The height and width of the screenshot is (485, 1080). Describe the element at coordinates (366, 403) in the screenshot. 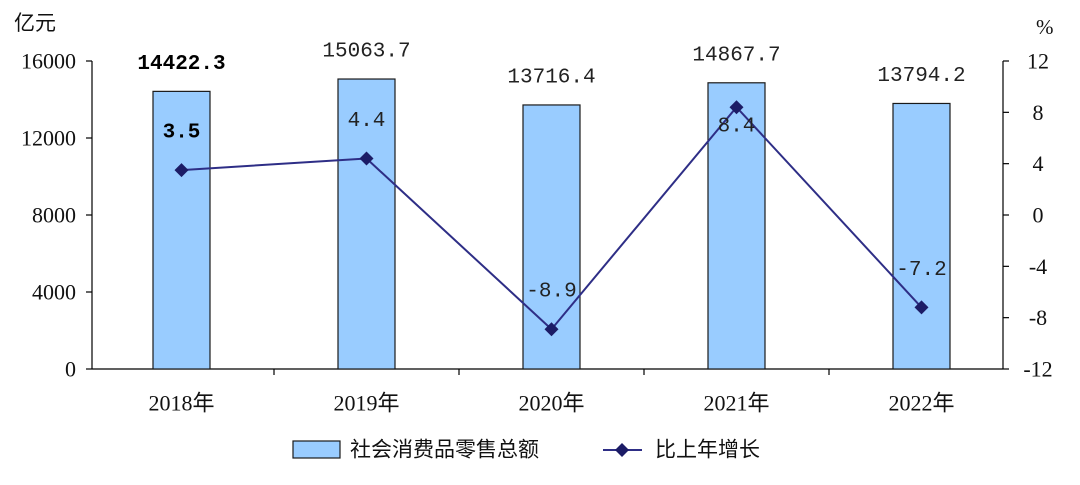

I see `x-tick-label: 2019年` at that location.